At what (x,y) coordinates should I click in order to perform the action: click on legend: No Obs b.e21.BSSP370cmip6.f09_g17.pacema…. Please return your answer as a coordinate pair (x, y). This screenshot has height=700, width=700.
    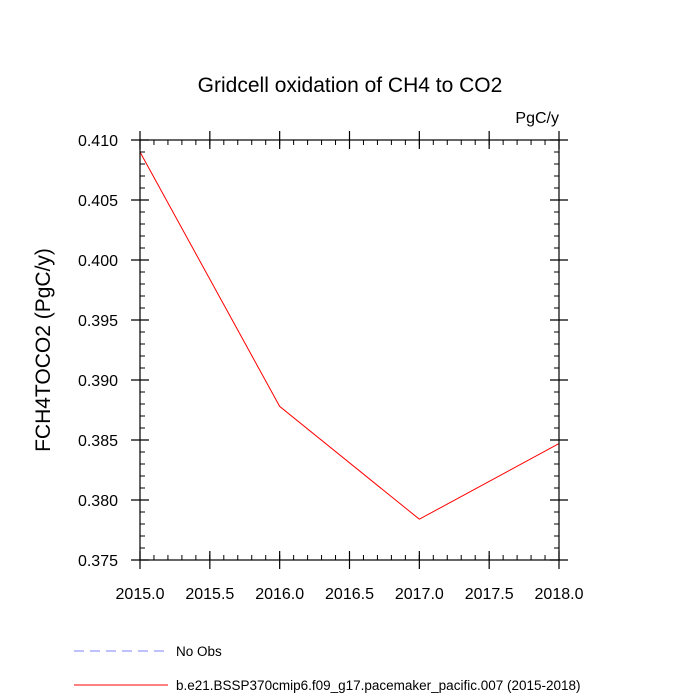
    Looking at the image, I should click on (327, 668).